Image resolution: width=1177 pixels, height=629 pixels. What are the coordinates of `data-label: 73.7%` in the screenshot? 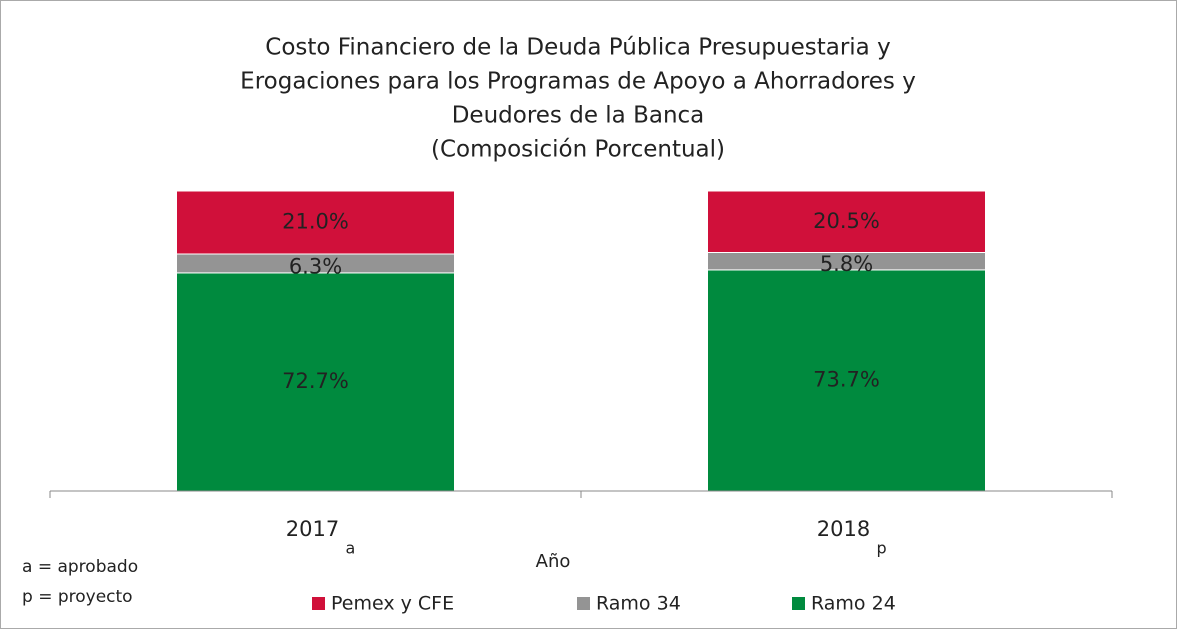 It's located at (846, 379).